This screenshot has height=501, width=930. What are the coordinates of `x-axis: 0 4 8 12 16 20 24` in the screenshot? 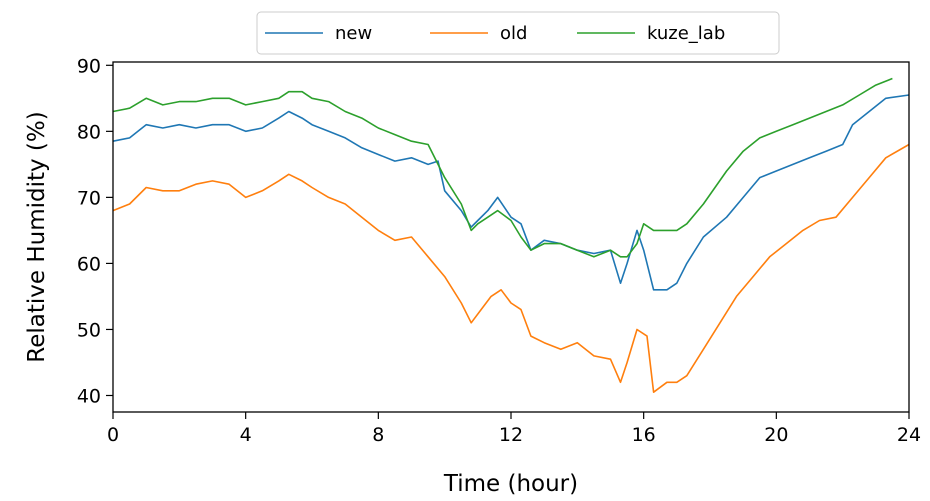 It's located at (514, 429).